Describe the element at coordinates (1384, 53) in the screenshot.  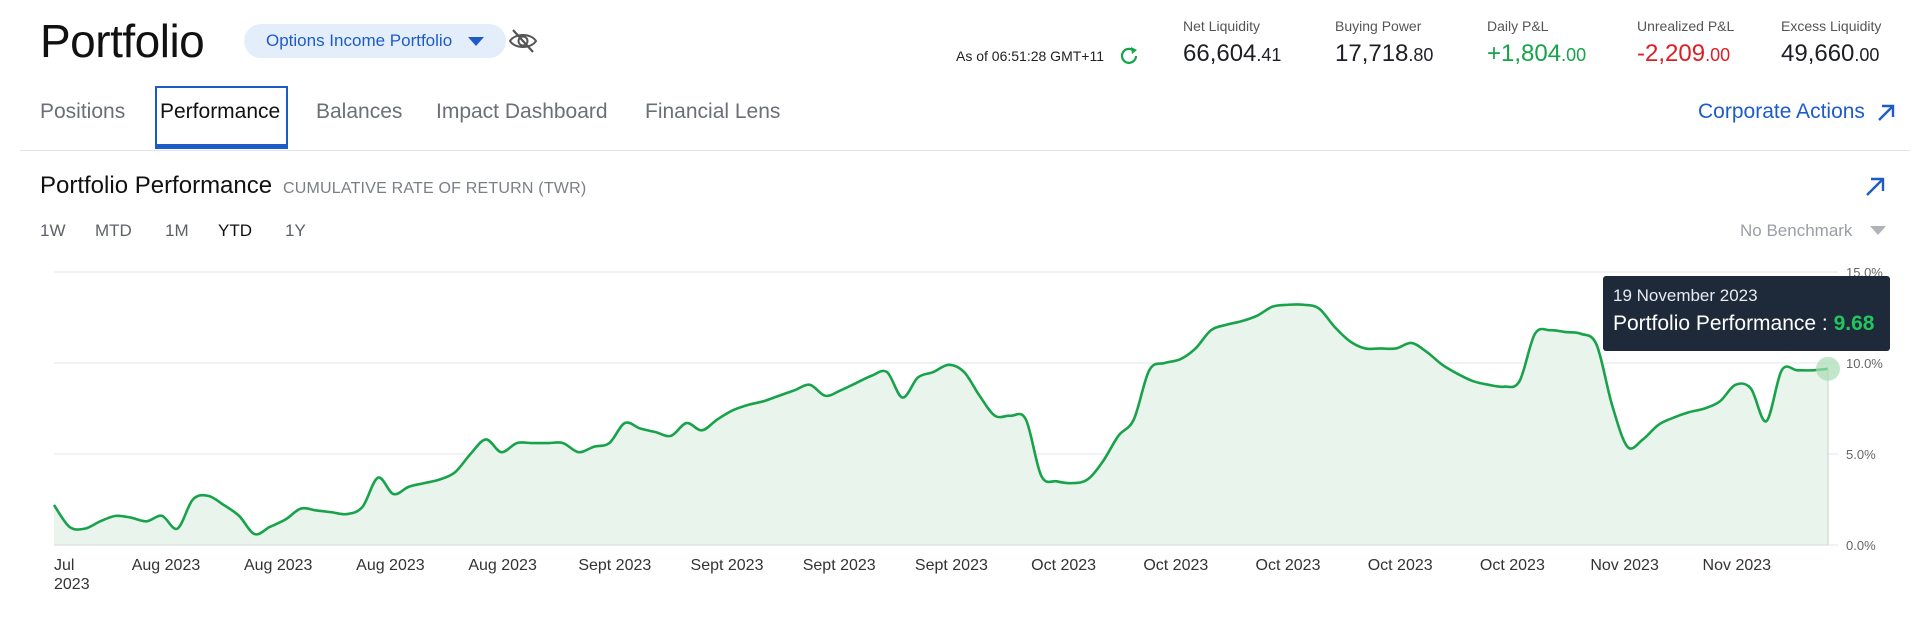
I see `metric-value: 17,718.80` at that location.